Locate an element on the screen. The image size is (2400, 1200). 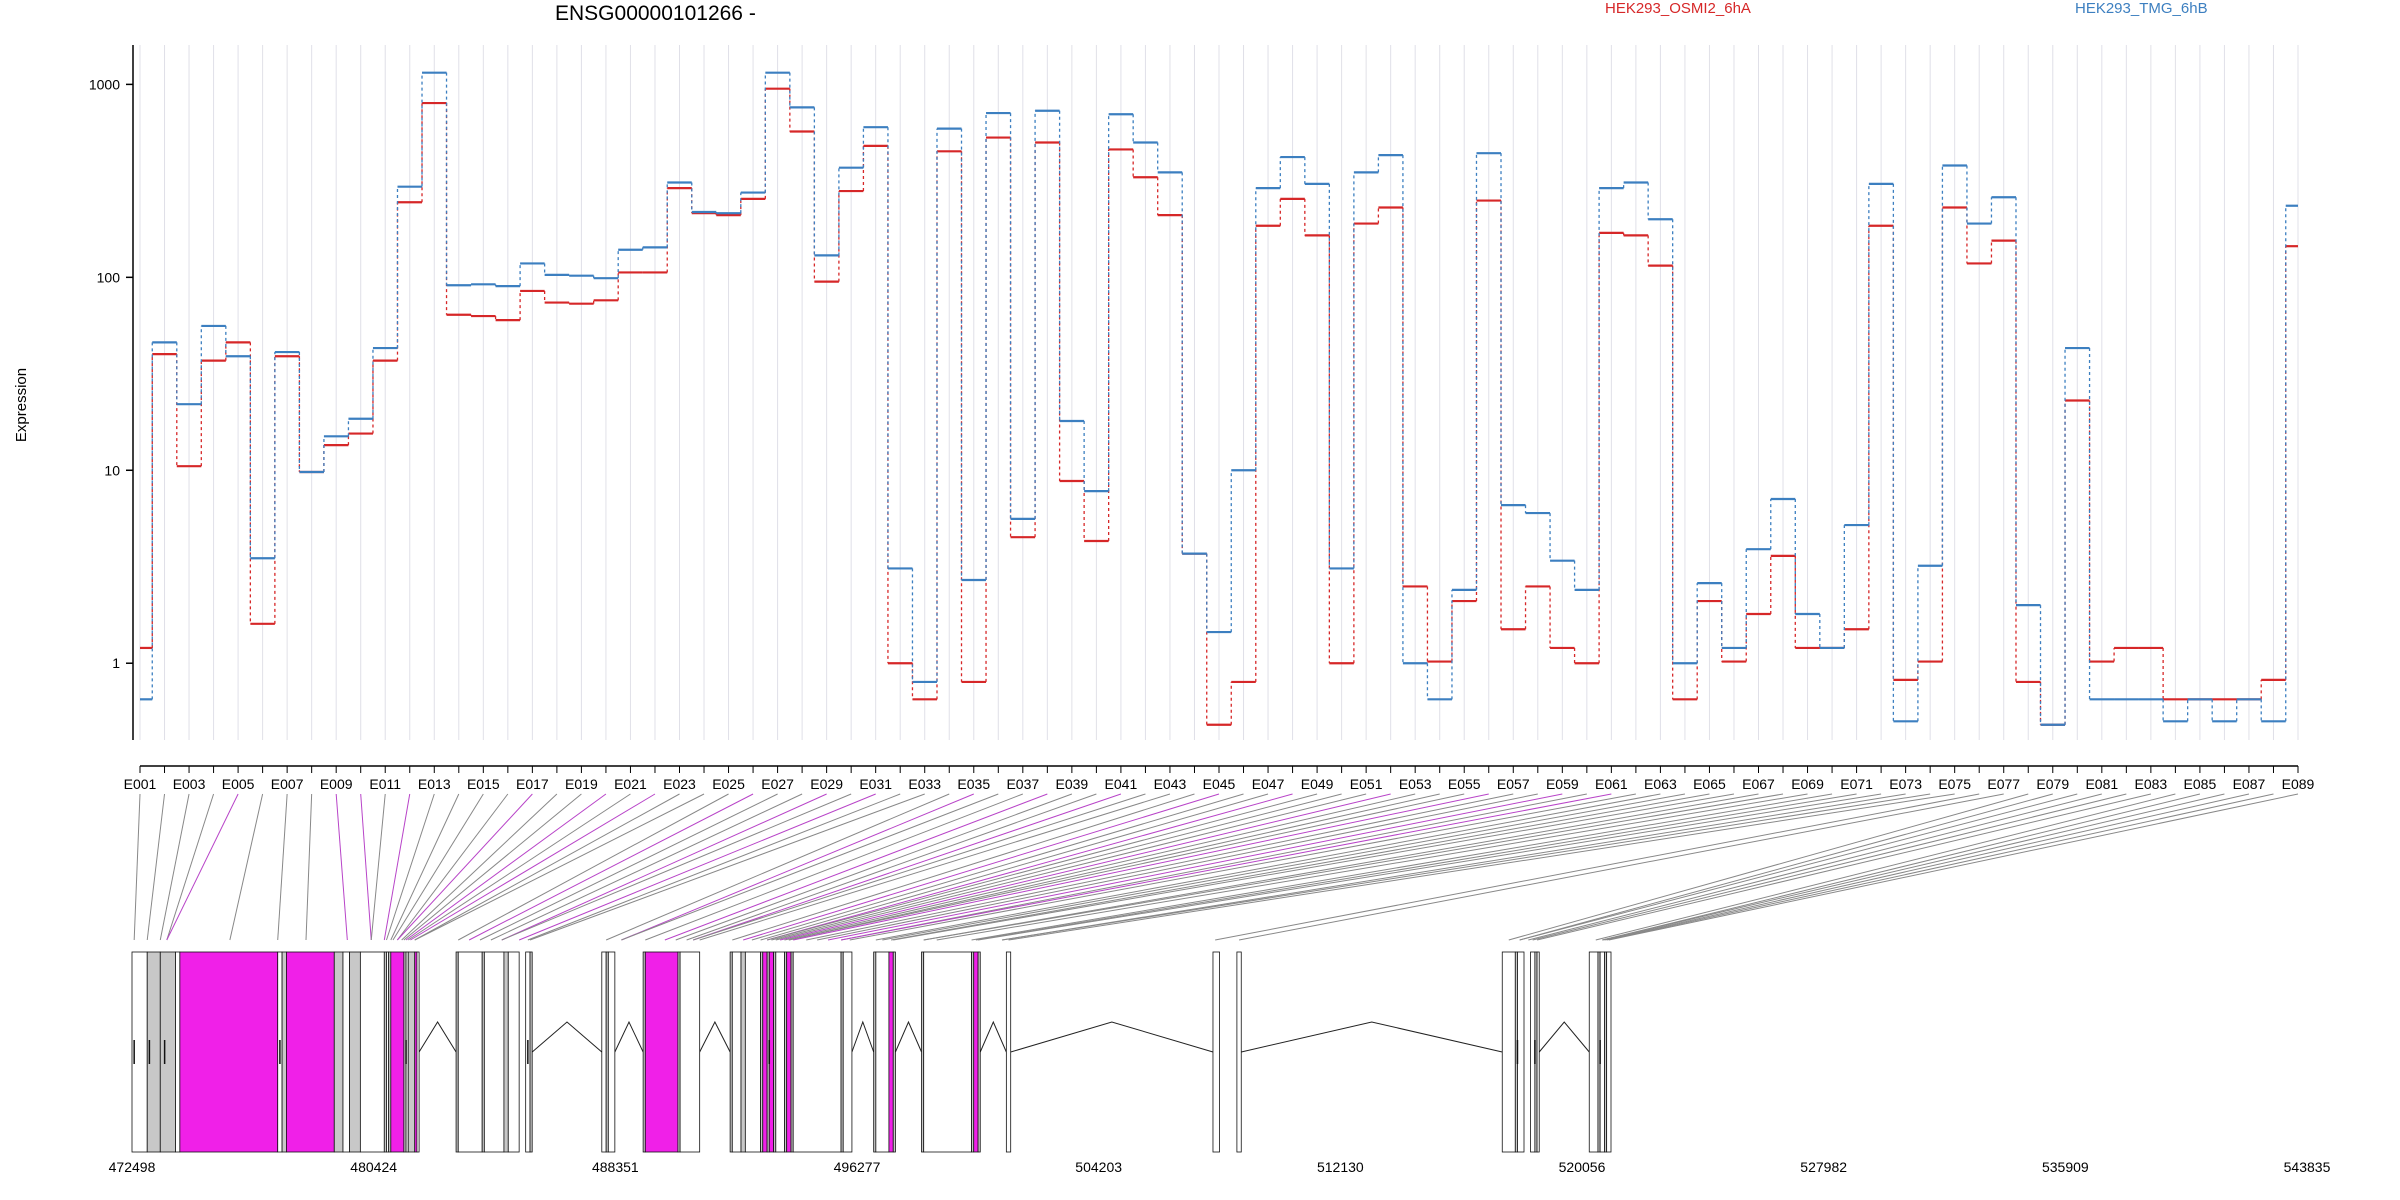
x-tick-label: E081 is located at coordinates (2101, 784).